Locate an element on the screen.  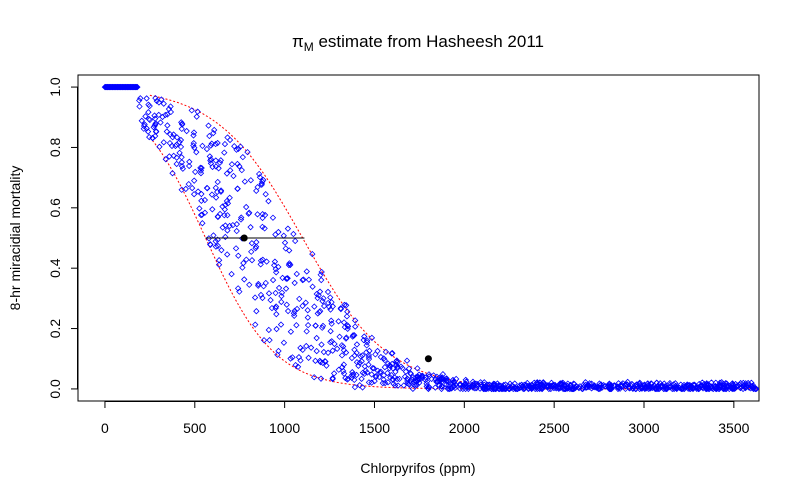
x-tick-label: 0 is located at coordinates (105, 428).